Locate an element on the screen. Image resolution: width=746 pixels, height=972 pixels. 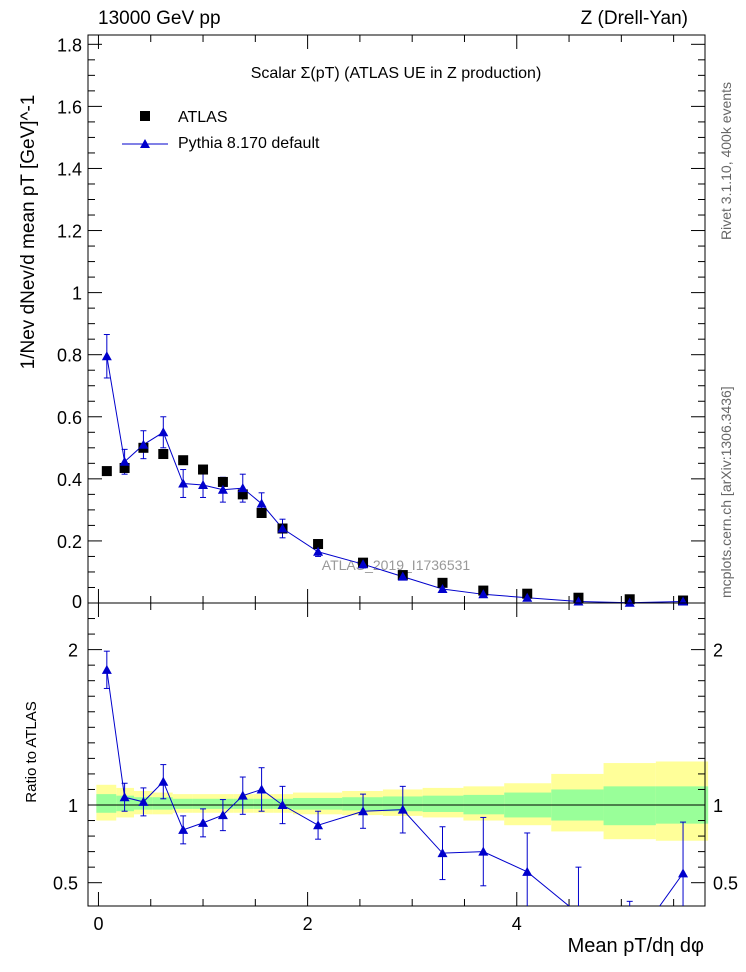
chart-title: Scalar Σ(pT) (ATLAS UE in Z production) is located at coordinates (396, 73).